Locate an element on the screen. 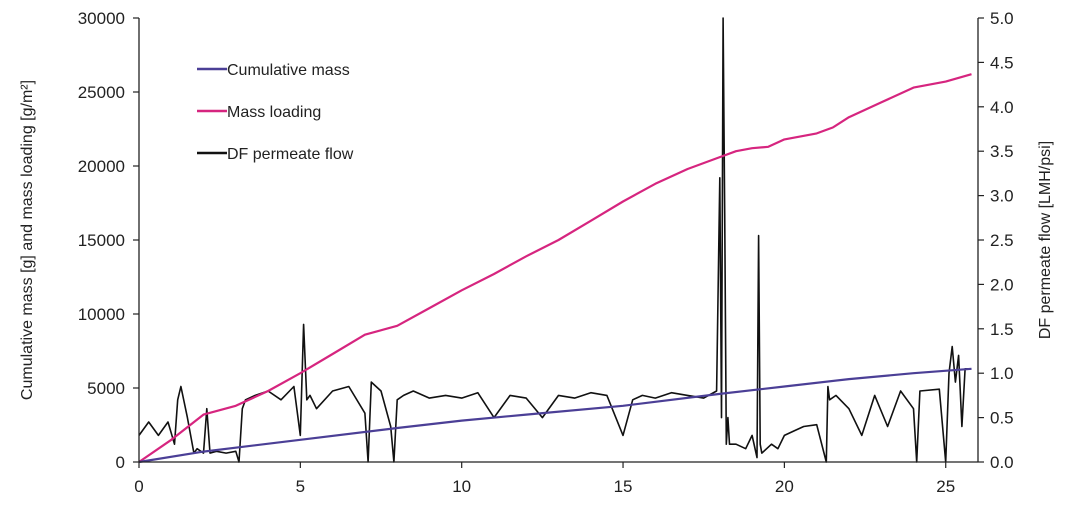 The width and height of the screenshot is (1080, 516). y-right-tick-label: 3.5 is located at coordinates (1002, 151).